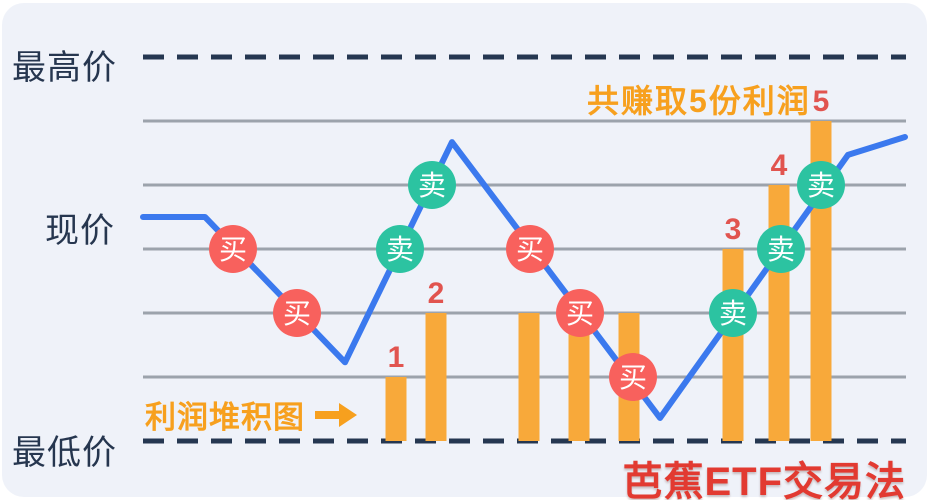 This screenshot has height=500, width=929. I want to click on highest-price-label: 最高价, so click(64, 68).